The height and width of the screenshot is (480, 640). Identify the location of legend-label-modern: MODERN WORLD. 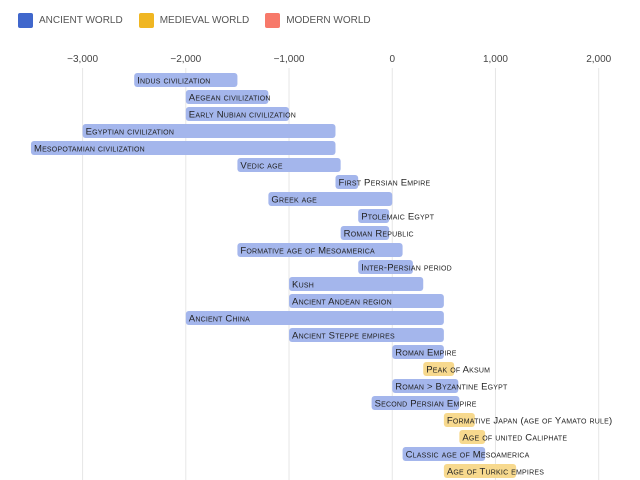
(328, 20).